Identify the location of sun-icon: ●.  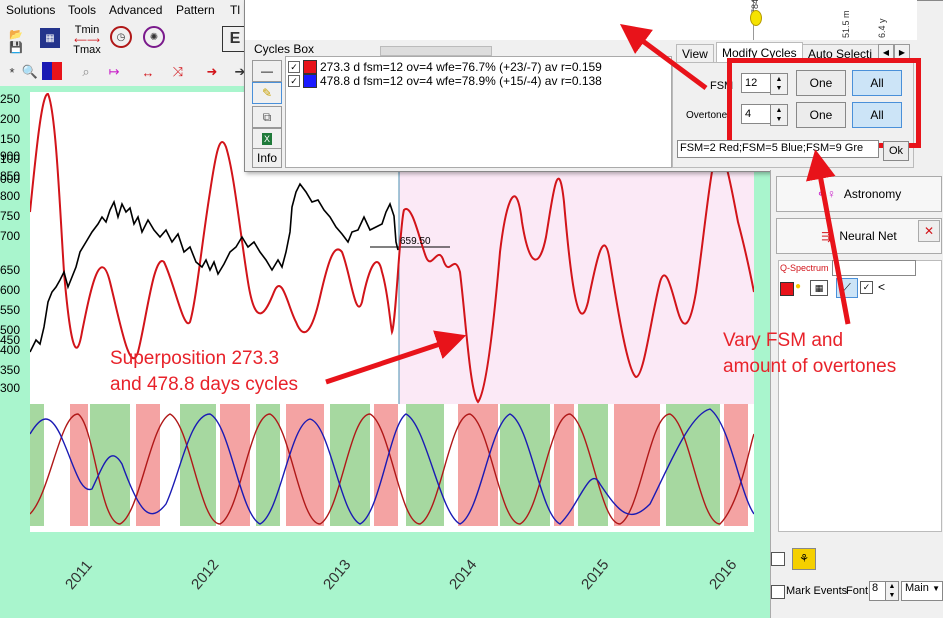
(798, 286).